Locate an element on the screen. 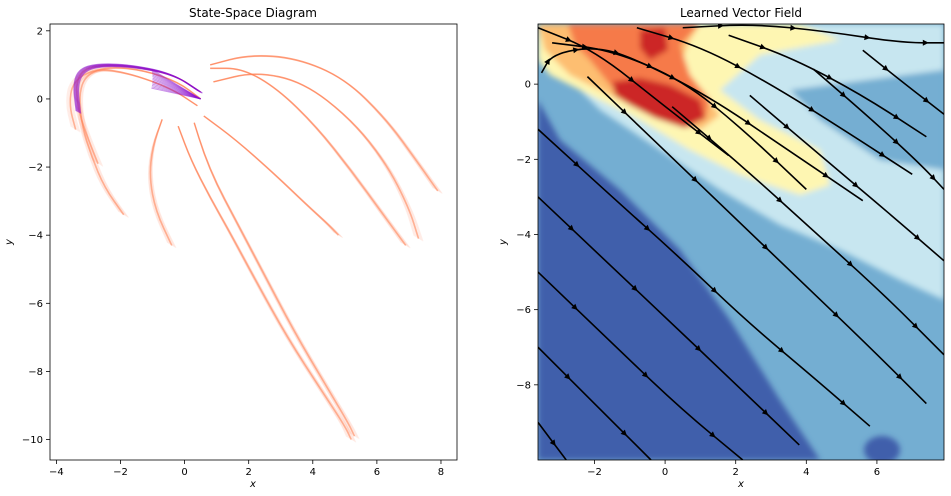  left-x-tick-label: 4 is located at coordinates (313, 472).